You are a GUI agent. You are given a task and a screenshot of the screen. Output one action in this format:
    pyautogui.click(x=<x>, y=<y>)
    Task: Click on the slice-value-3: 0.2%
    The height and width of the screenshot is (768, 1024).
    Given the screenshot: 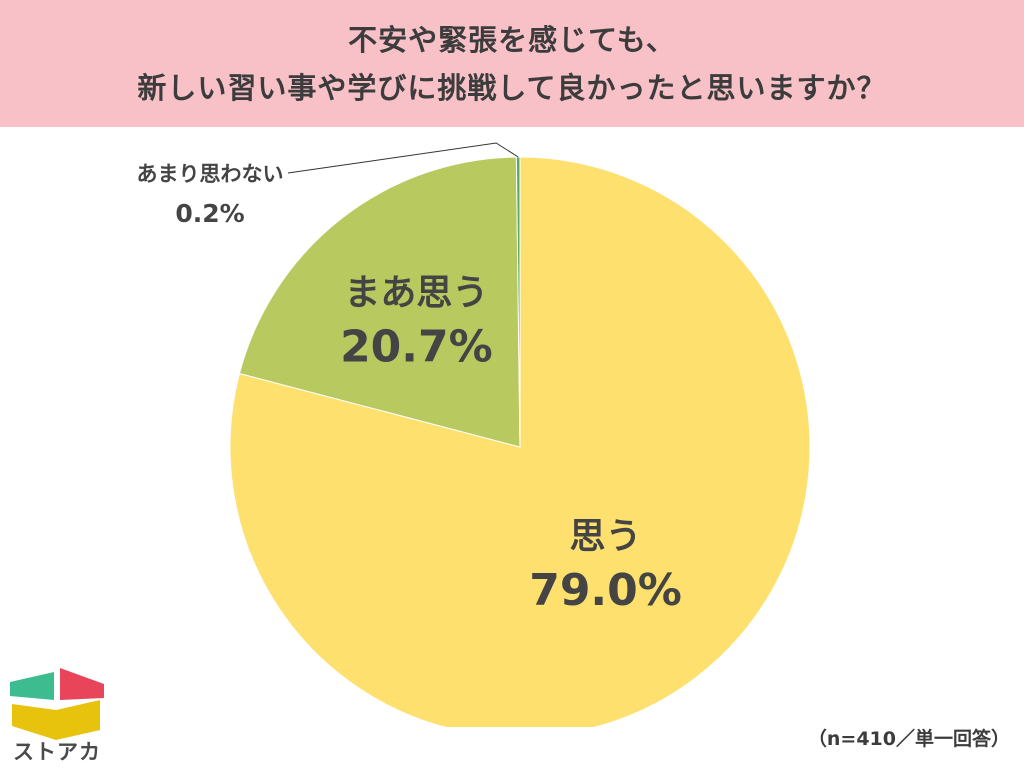 What is the action you would take?
    pyautogui.click(x=209, y=213)
    